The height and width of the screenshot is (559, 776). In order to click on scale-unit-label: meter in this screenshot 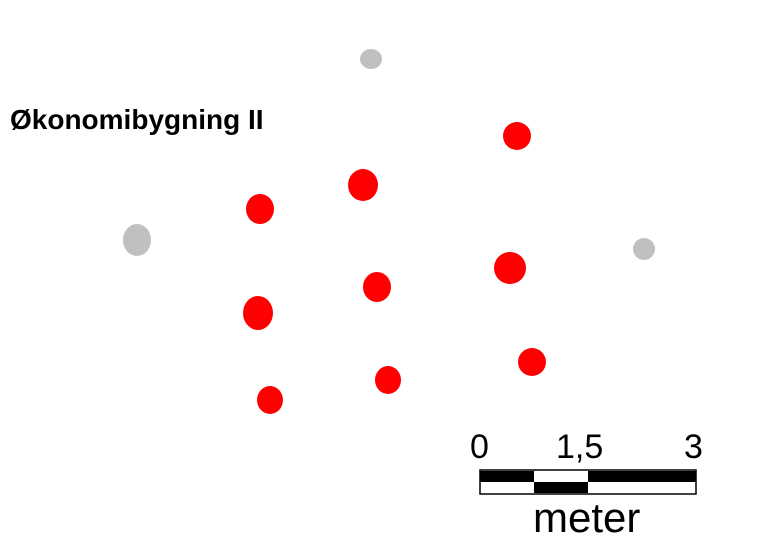, I will do `click(587, 517)`.